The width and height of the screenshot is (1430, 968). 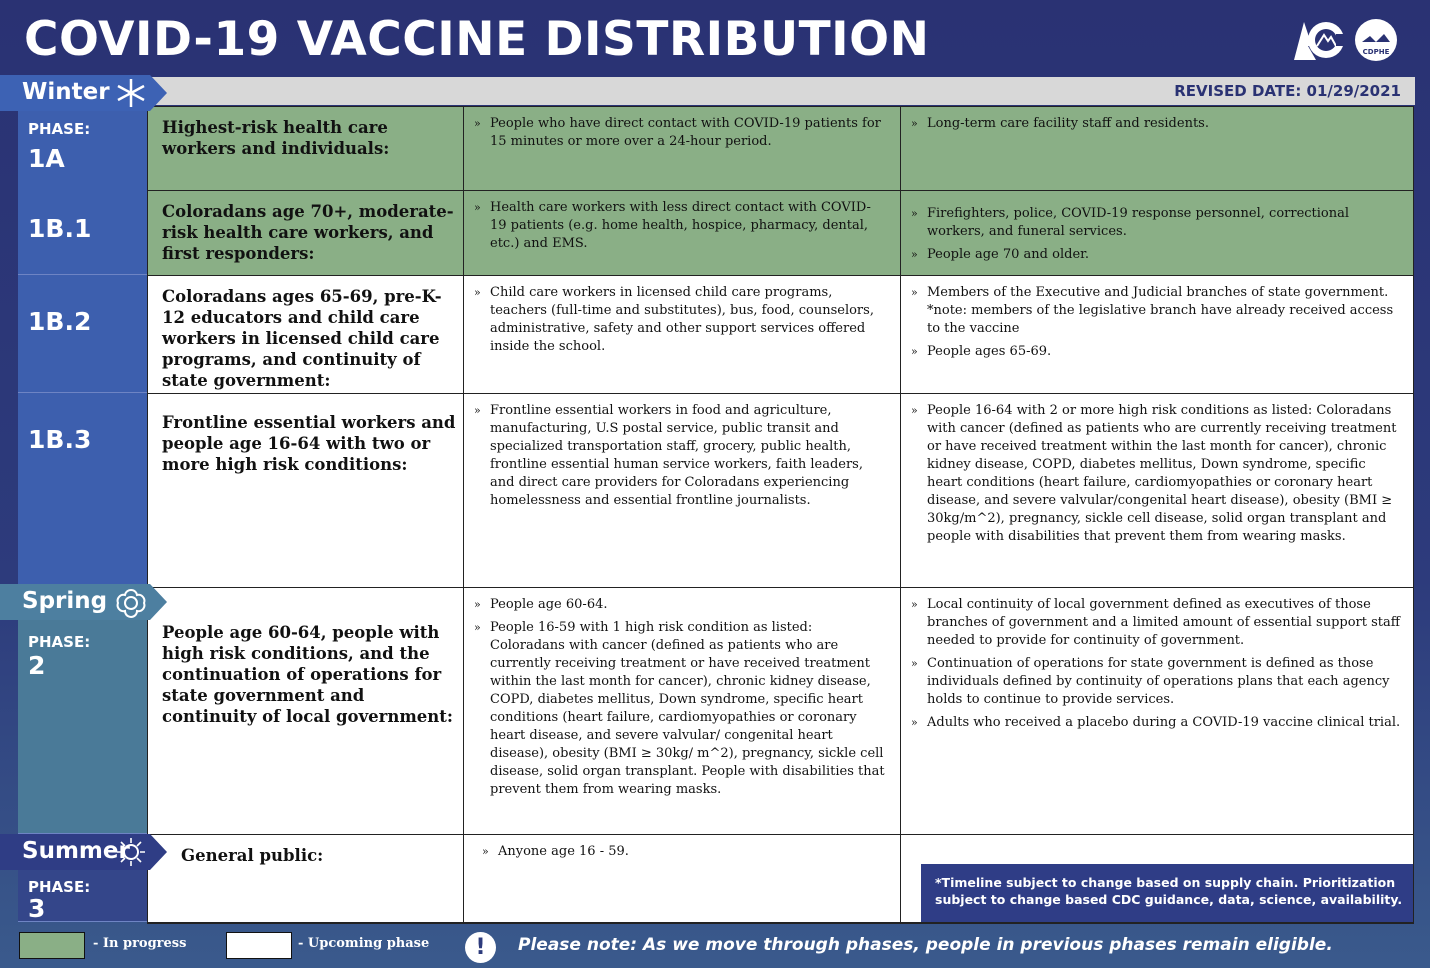 What do you see at coordinates (52, 945) in the screenshot?
I see `legend-swatch-in-progress` at bounding box center [52, 945].